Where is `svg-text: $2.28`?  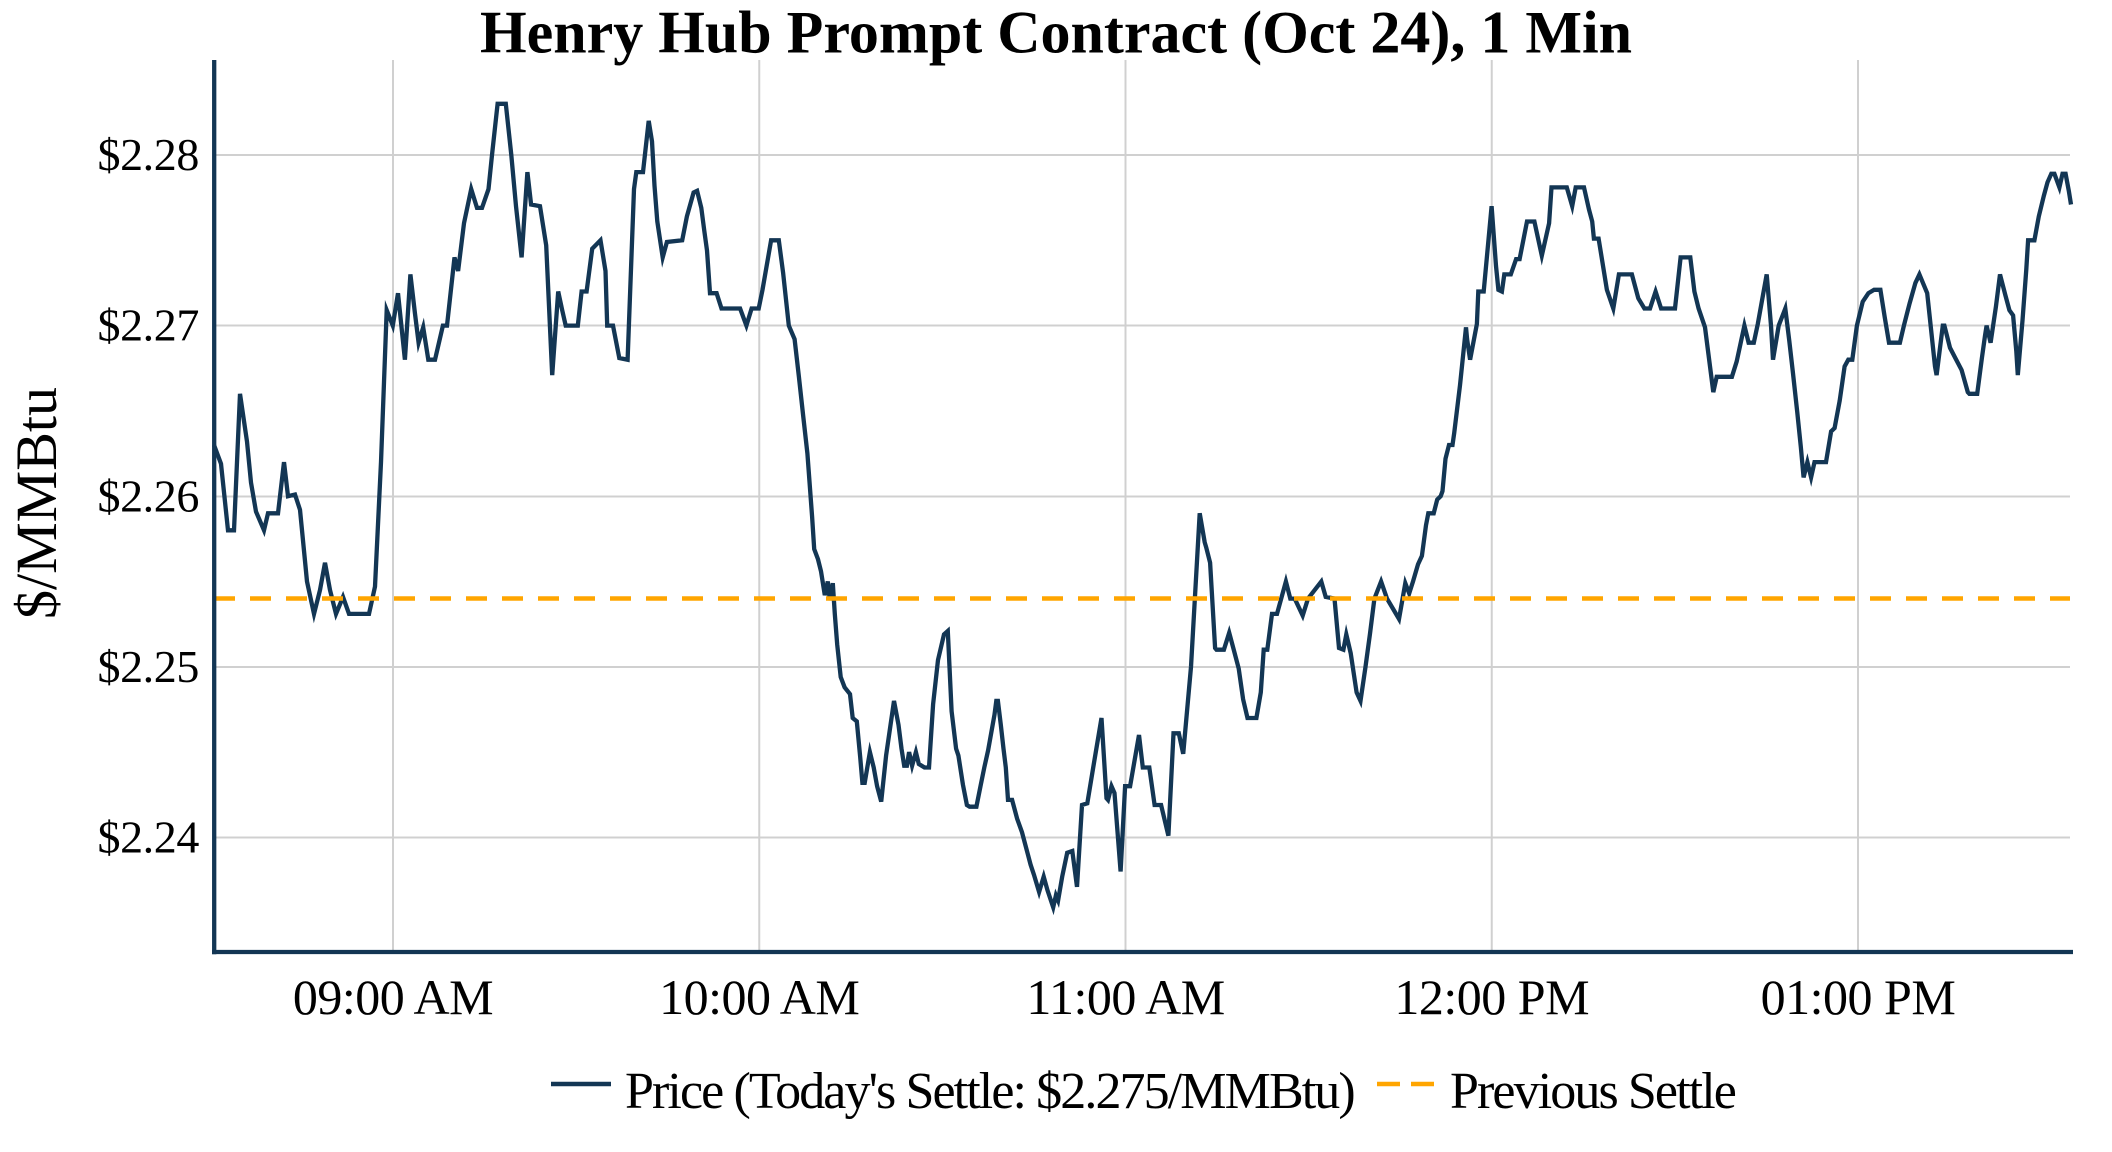 svg-text: $2.28 is located at coordinates (148, 154).